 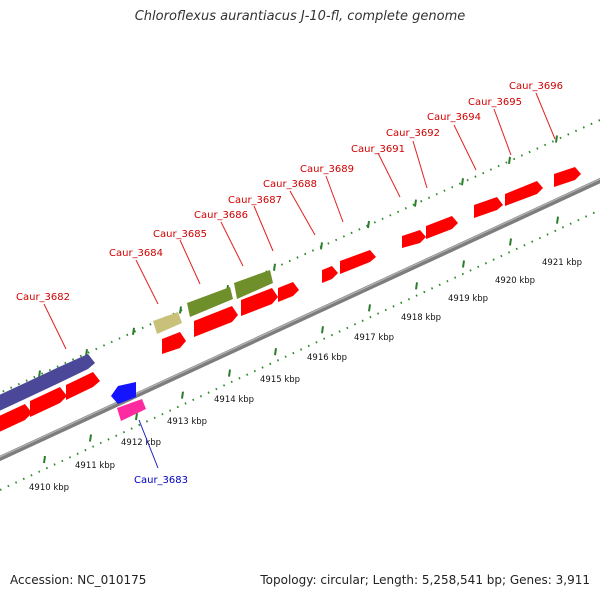 I want to click on tick-label: 4913 kbp, so click(x=187, y=422).